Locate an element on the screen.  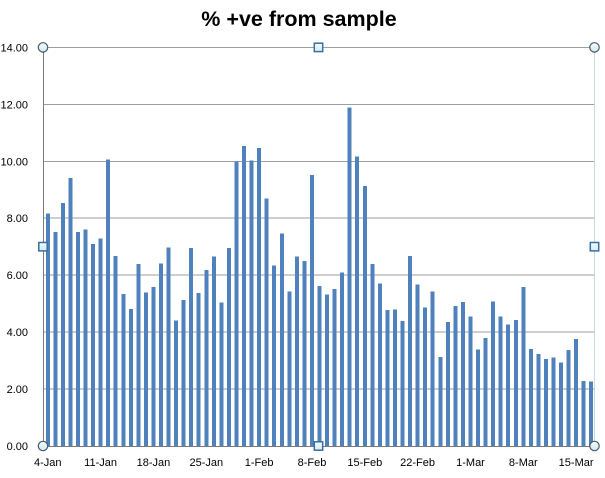
svg-text: 4-Jan is located at coordinates (48, 463).